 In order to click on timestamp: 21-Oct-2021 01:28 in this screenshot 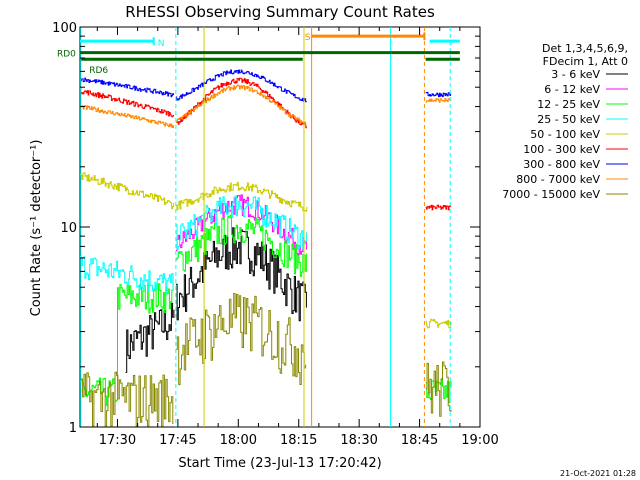, I will do `click(598, 473)`.